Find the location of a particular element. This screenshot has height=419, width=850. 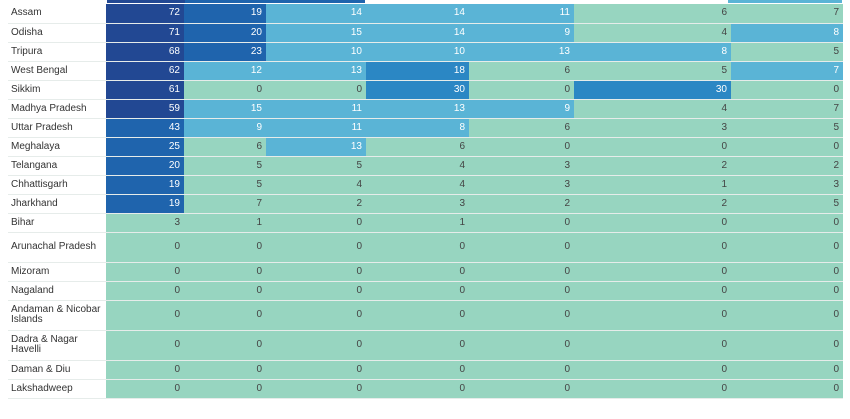

state-name-cell: Nagaland is located at coordinates (57, 291).